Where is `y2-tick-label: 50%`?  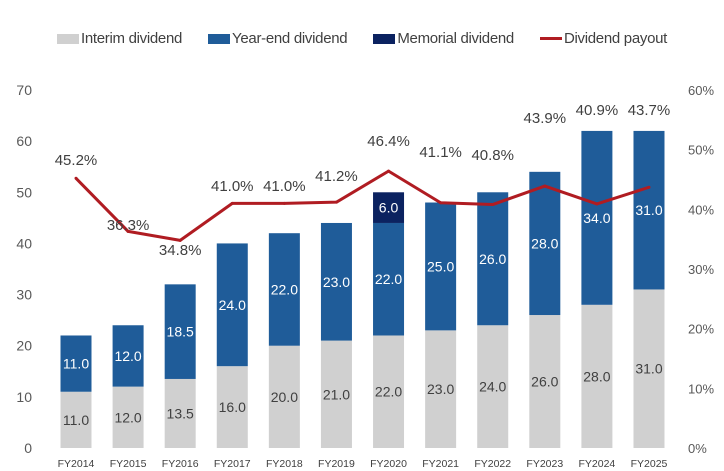 y2-tick-label: 50% is located at coordinates (701, 150).